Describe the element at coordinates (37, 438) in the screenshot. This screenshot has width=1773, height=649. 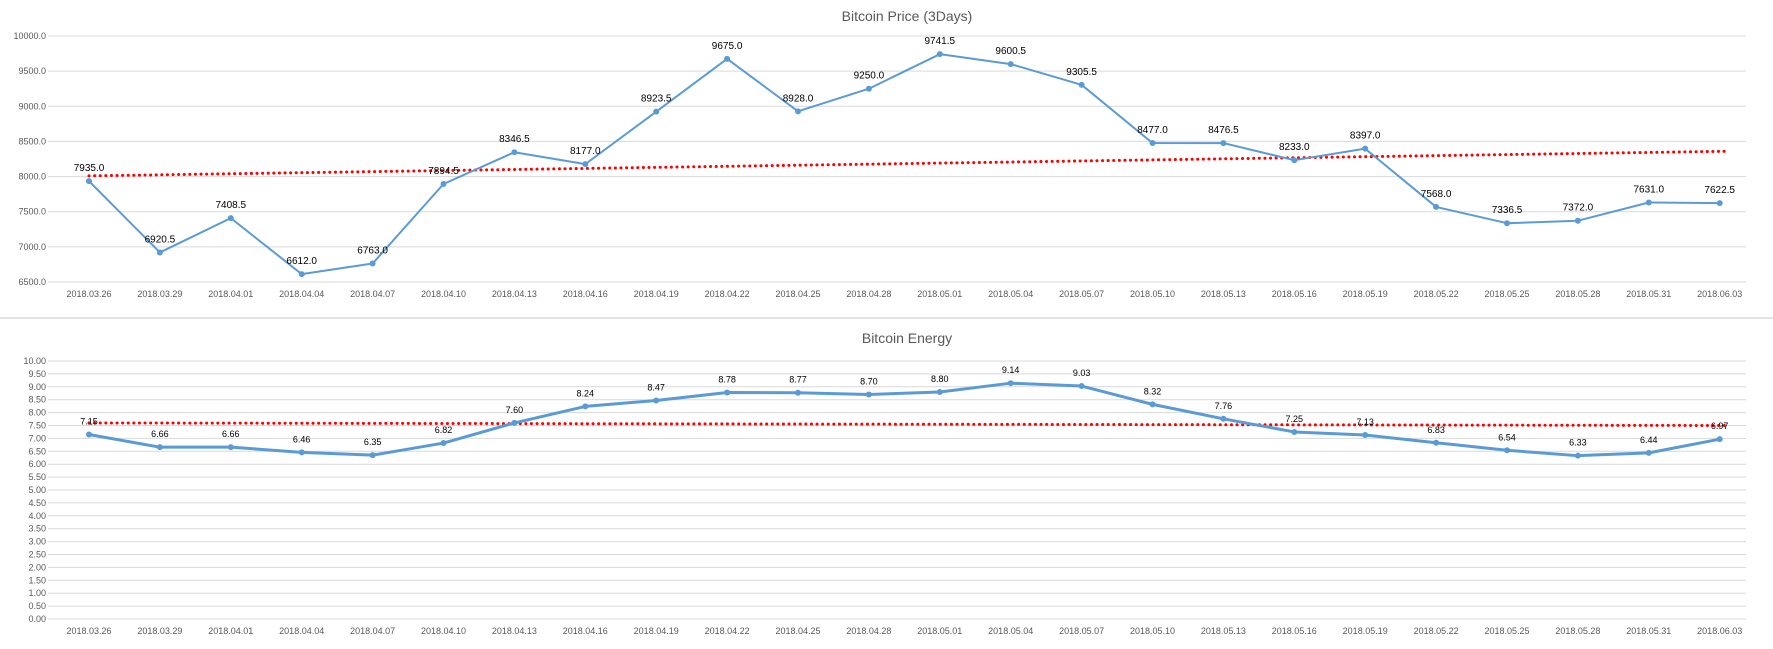
I see `y-tick-label: 7.00` at that location.